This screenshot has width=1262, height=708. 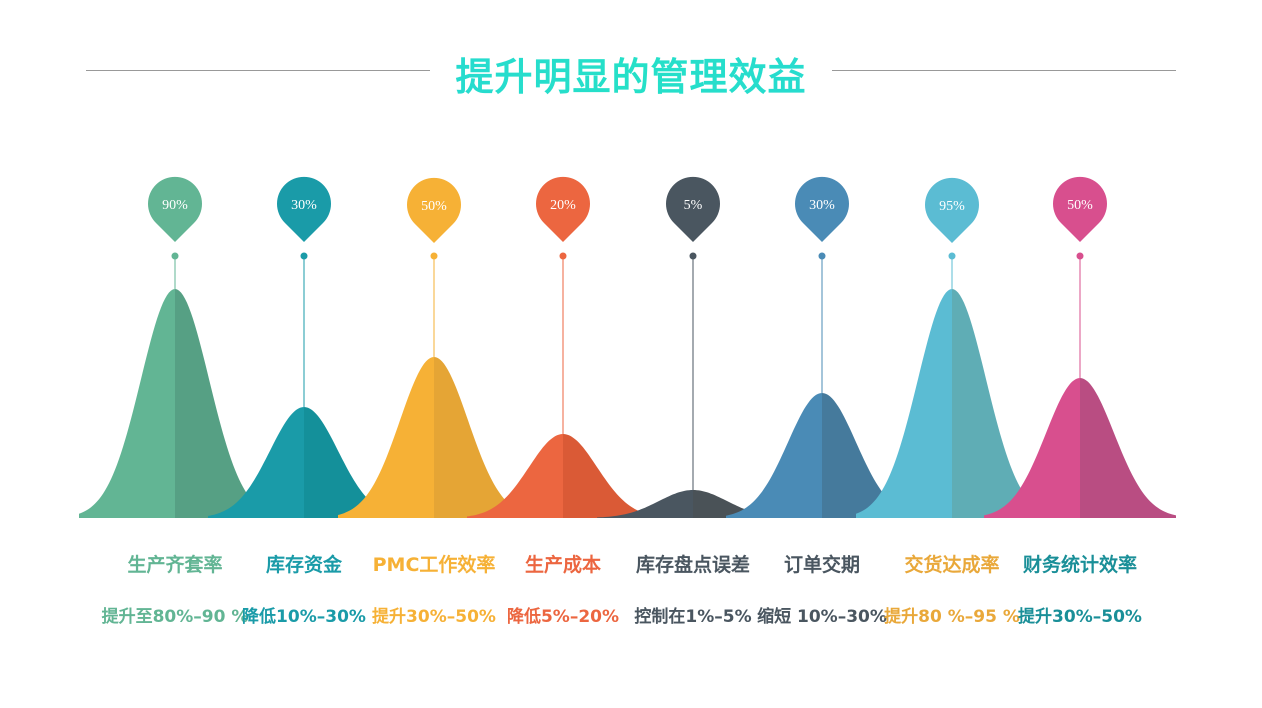 I want to click on value-label-6: 95%, so click(x=952, y=206).